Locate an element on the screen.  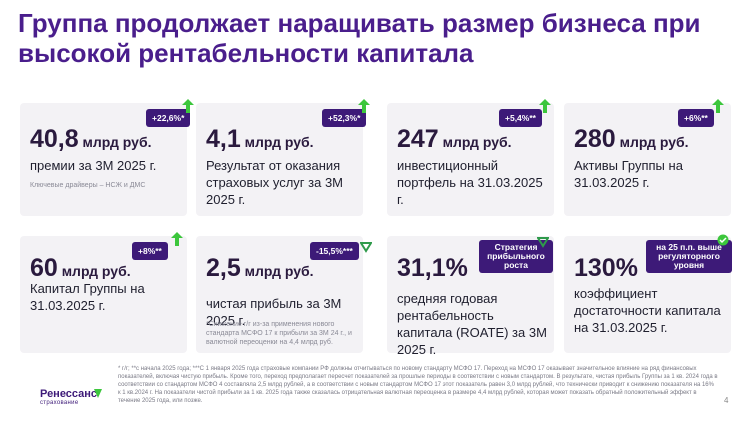
metric-value: 280 млрд руб. is located at coordinates (631, 139).